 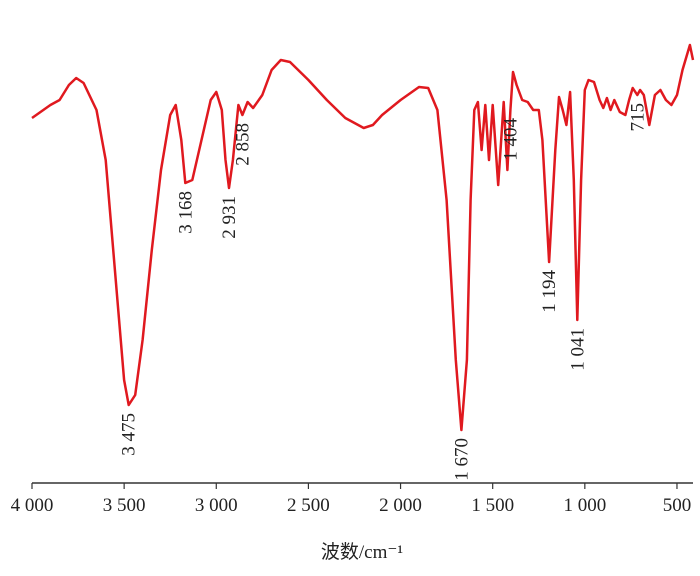 I want to click on peak-label: 1 041, so click(x=577, y=349).